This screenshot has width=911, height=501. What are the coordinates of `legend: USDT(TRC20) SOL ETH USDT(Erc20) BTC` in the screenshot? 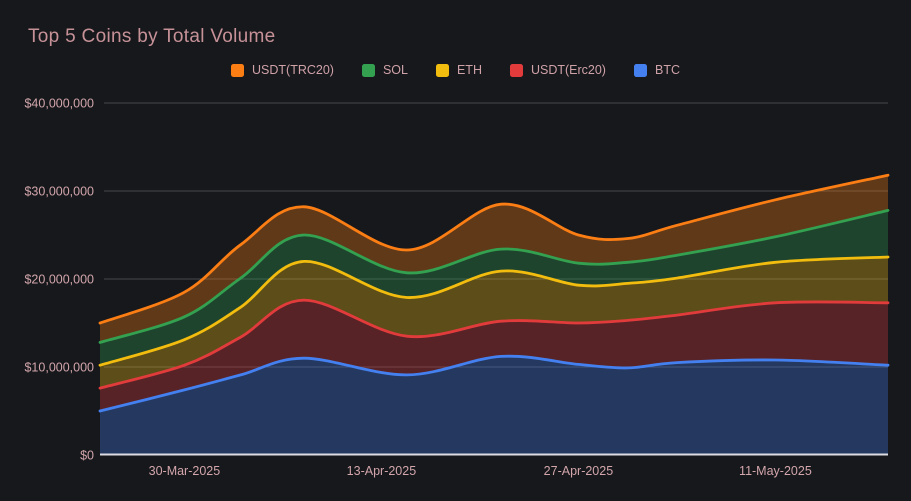 It's located at (455, 70).